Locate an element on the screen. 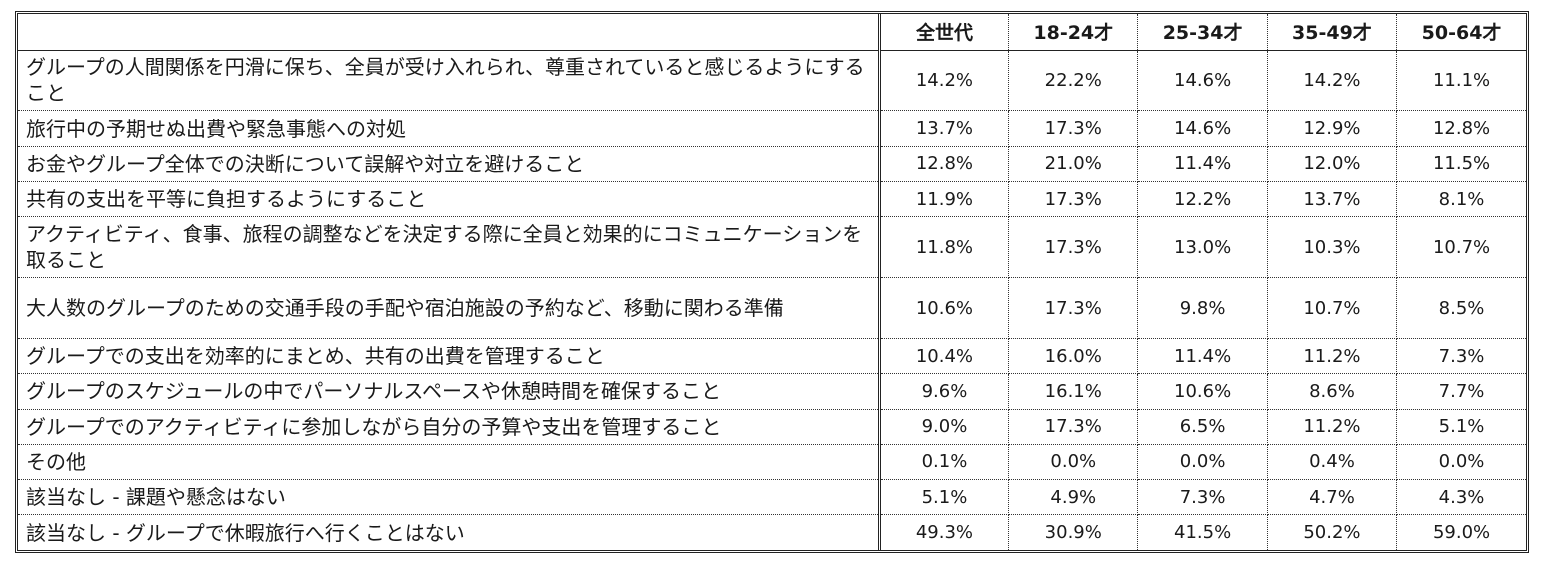 This screenshot has height=564, width=1544. value-cell: 21.0% is located at coordinates (1073, 164).